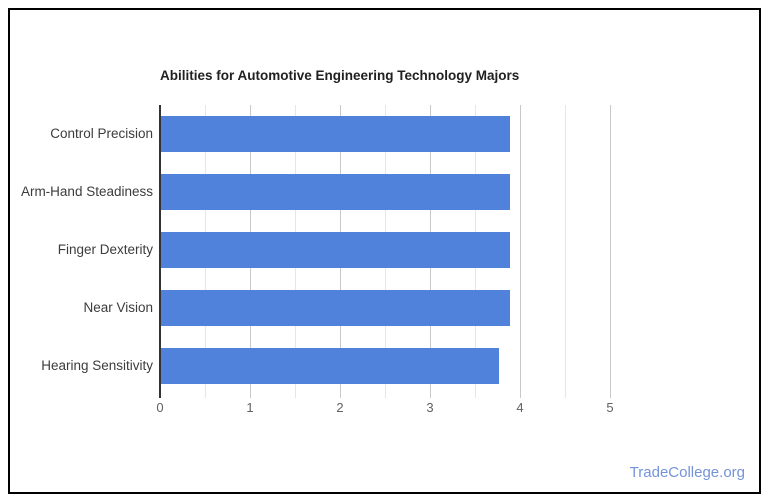 This screenshot has width=770, height=503. What do you see at coordinates (97, 365) in the screenshot?
I see `y-axis-label: Hearing Sensitivity` at bounding box center [97, 365].